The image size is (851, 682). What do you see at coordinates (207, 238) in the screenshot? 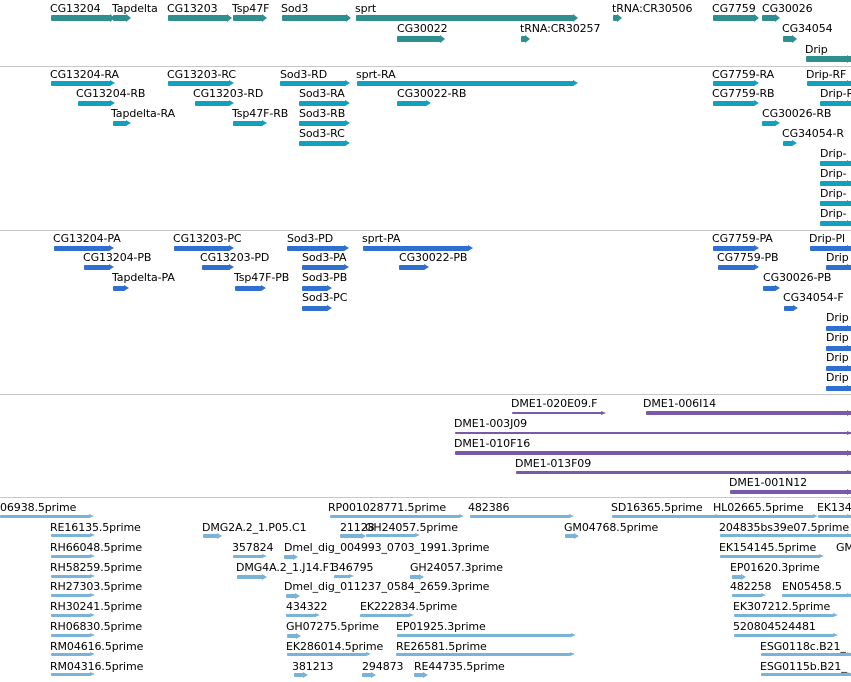
I see `feature-label: CG13203-PC` at bounding box center [207, 238].